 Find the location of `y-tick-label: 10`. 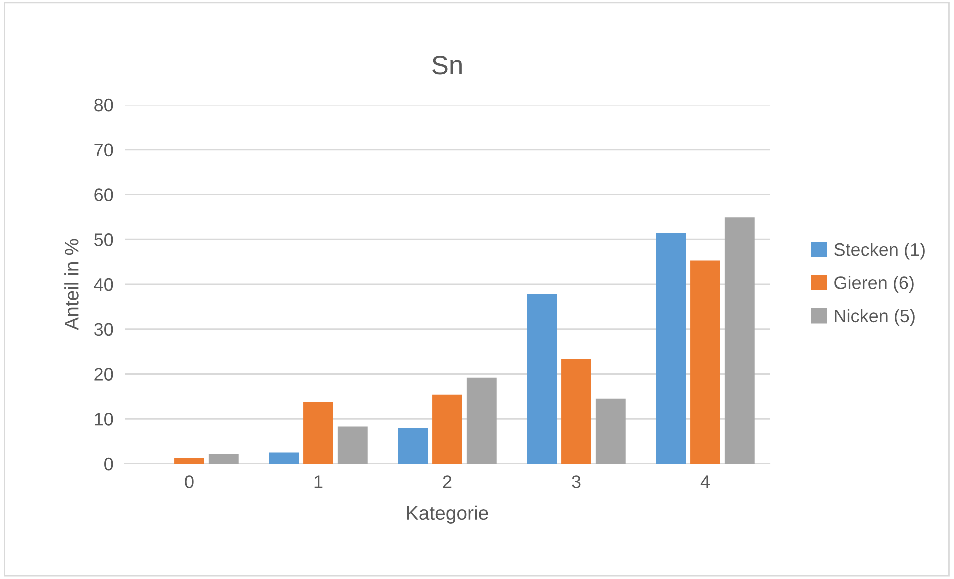

y-tick-label: 10 is located at coordinates (104, 419).